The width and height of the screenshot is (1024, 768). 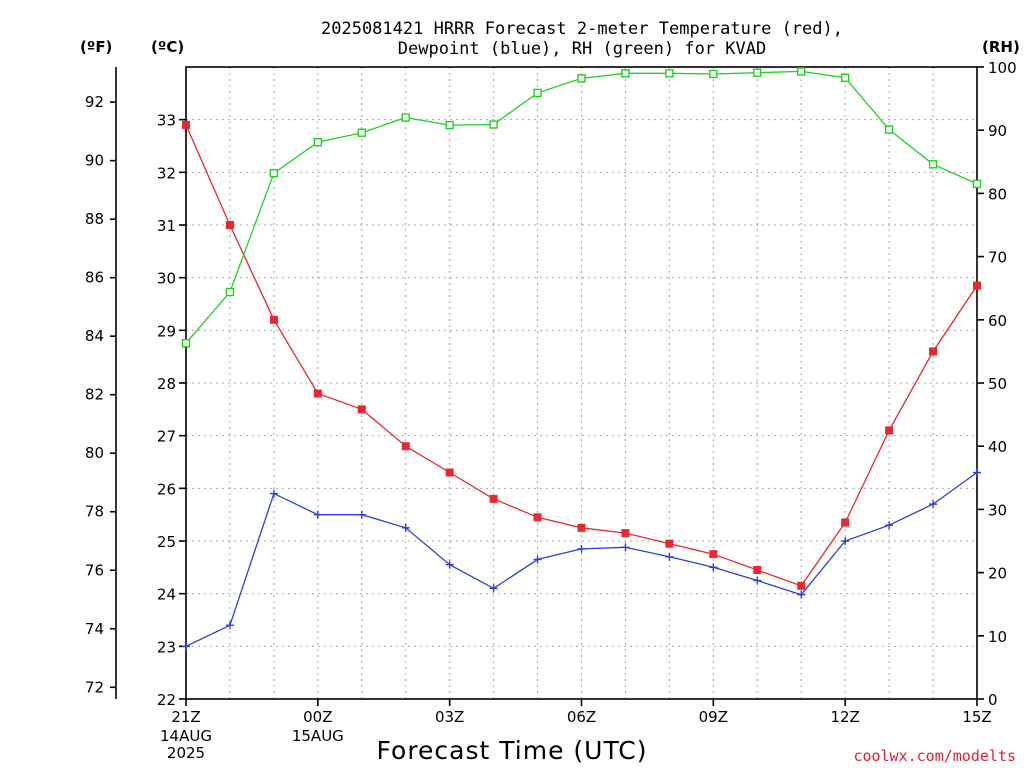 What do you see at coordinates (581, 717) in the screenshot?
I see `x-tick-label: 06Z` at bounding box center [581, 717].